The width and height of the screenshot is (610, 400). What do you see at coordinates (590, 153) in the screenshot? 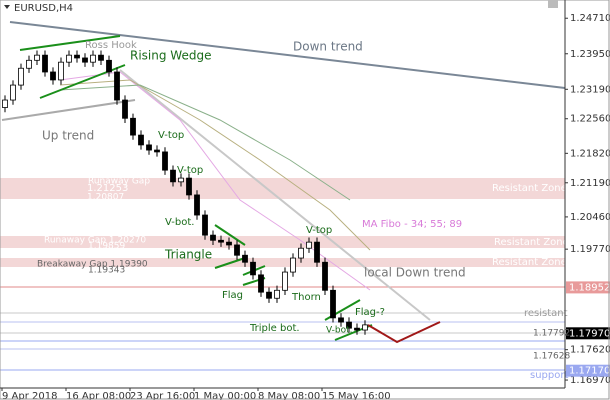
I see `y-tick-label: 1.21820` at bounding box center [590, 153].